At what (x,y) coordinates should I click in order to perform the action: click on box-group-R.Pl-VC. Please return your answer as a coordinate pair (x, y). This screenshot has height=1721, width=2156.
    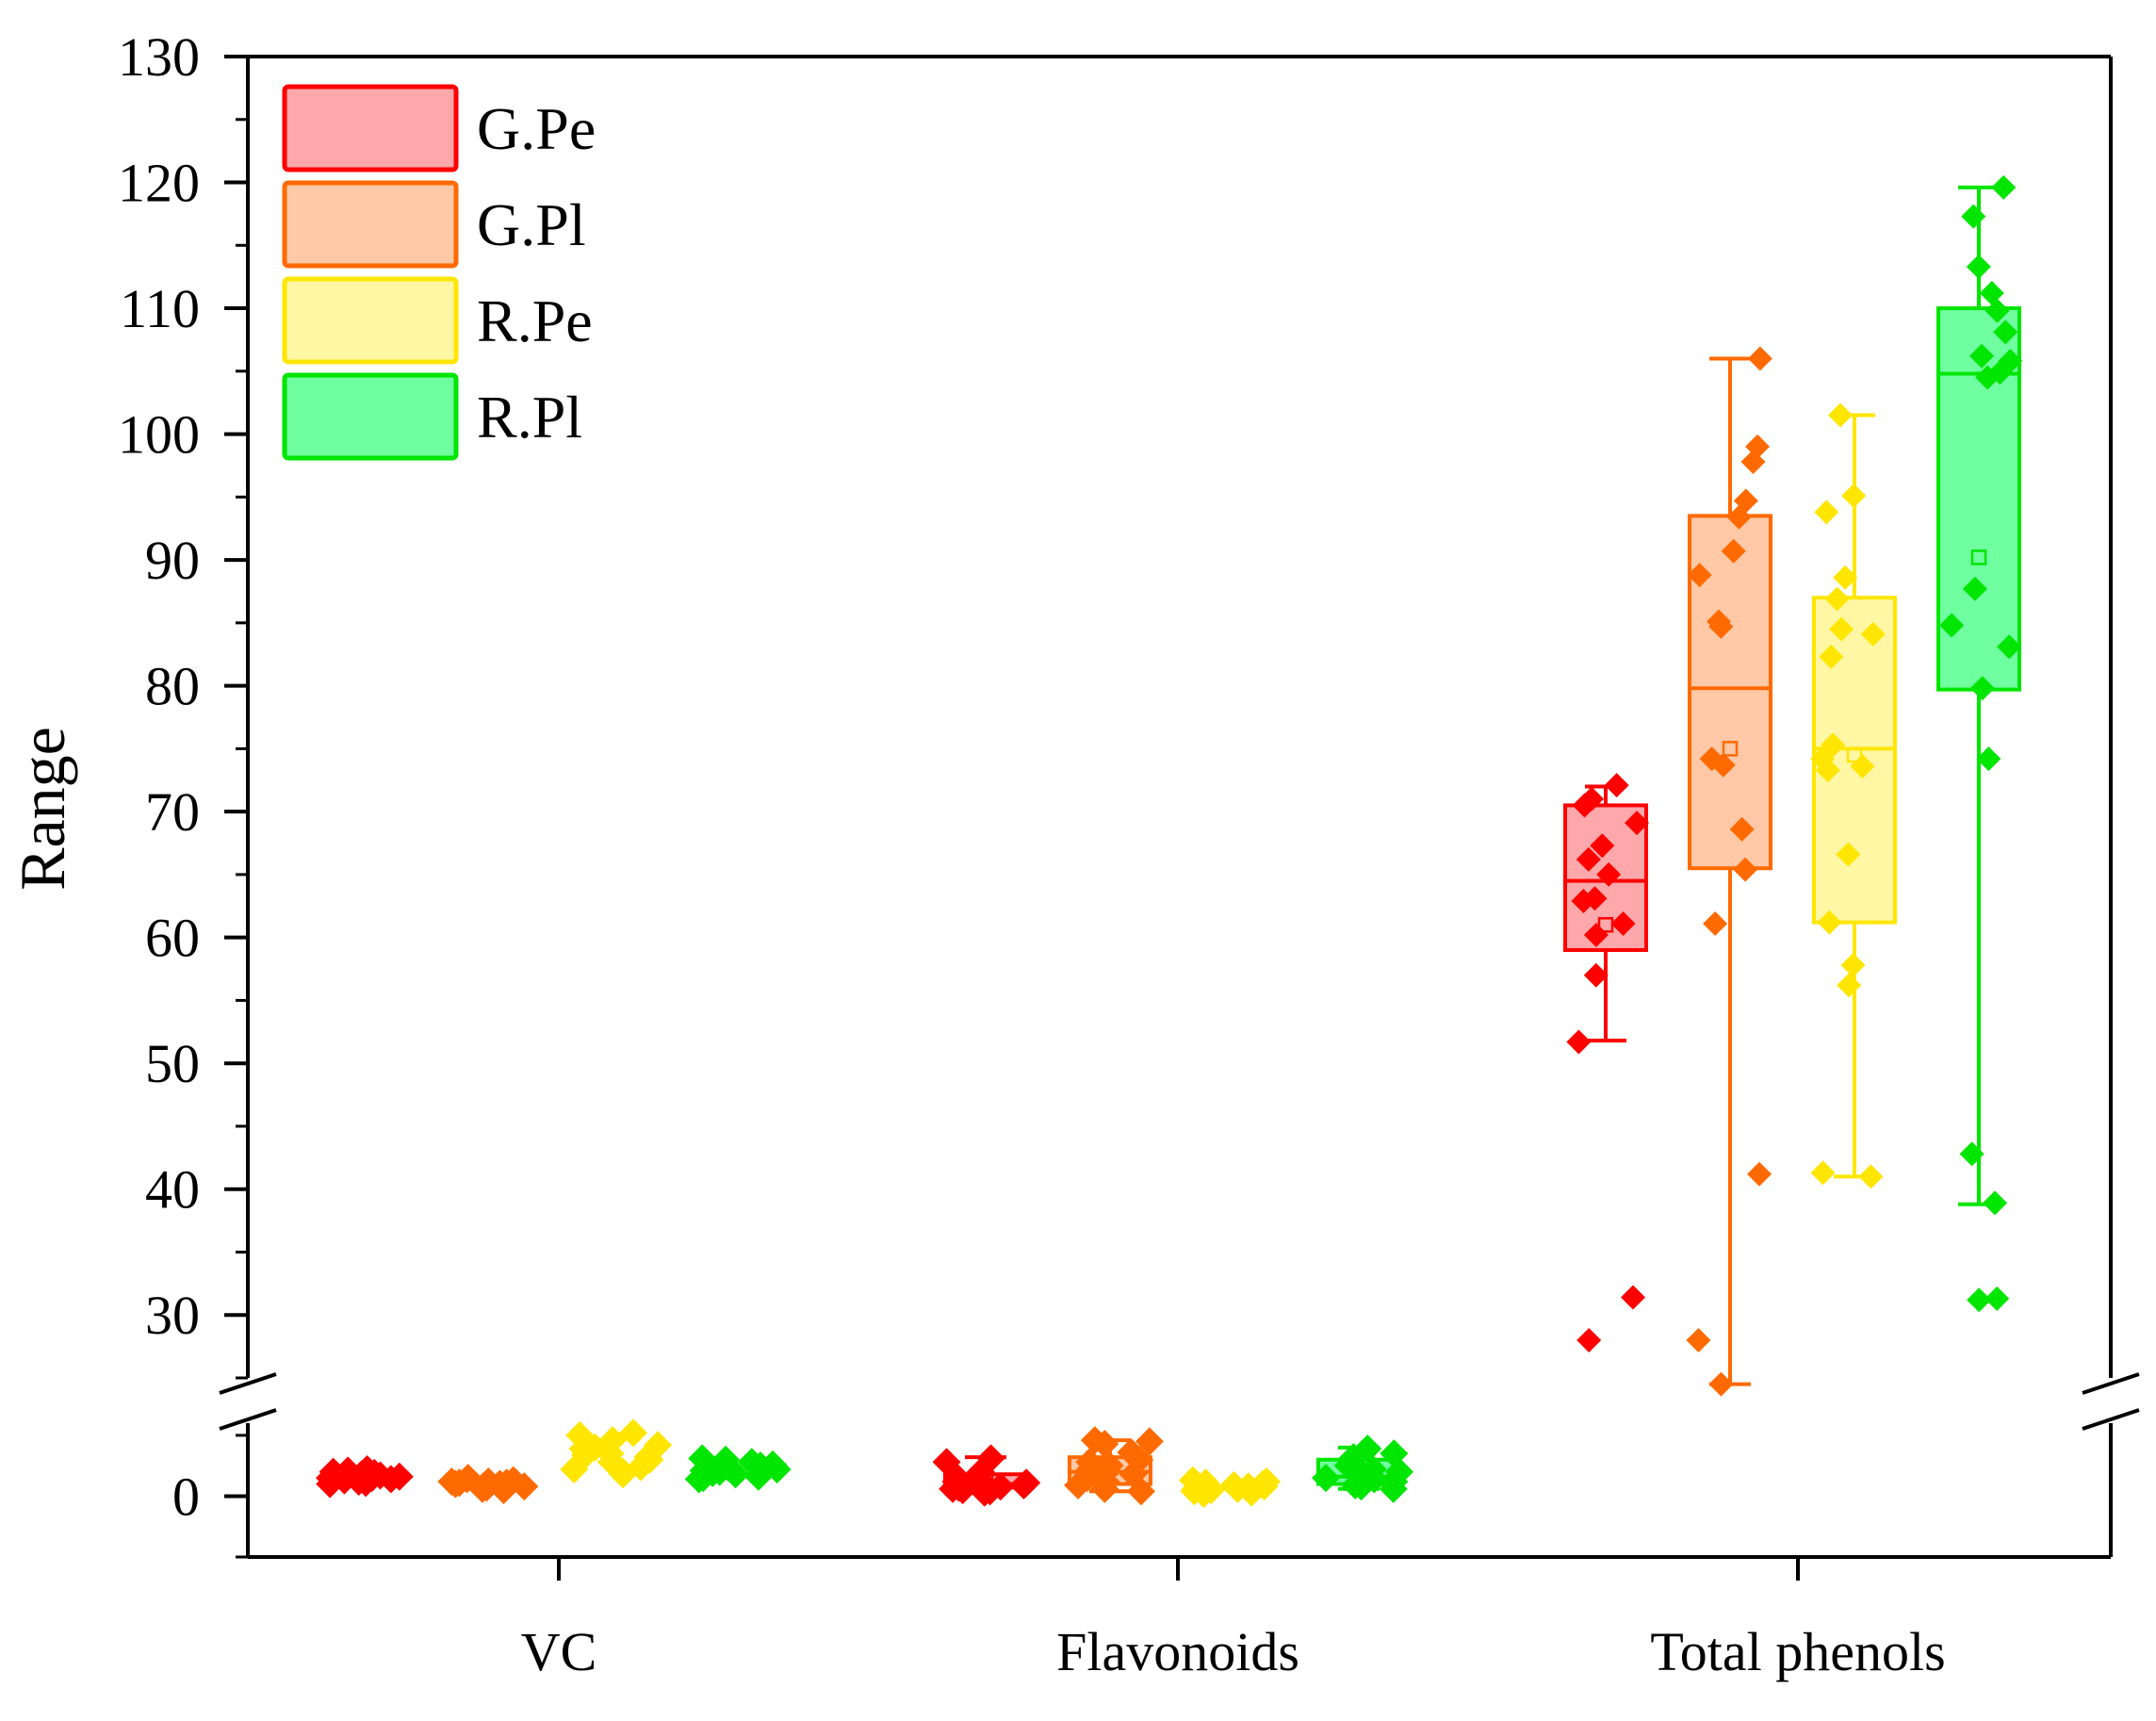
    Looking at the image, I should click on (738, 1469).